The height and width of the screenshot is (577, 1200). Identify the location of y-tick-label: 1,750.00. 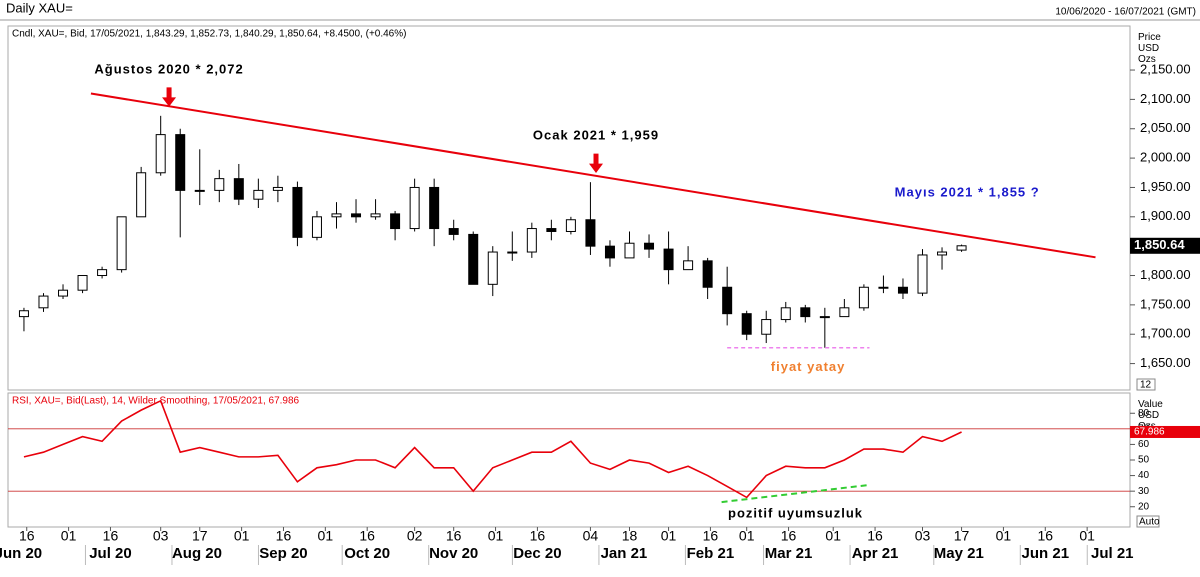
(1165, 303).